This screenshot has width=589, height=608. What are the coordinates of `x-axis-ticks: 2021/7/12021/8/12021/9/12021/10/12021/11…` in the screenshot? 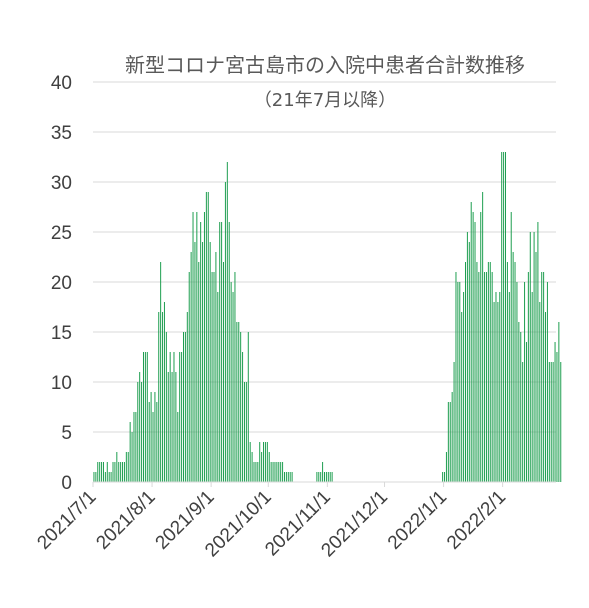 It's located at (271, 521).